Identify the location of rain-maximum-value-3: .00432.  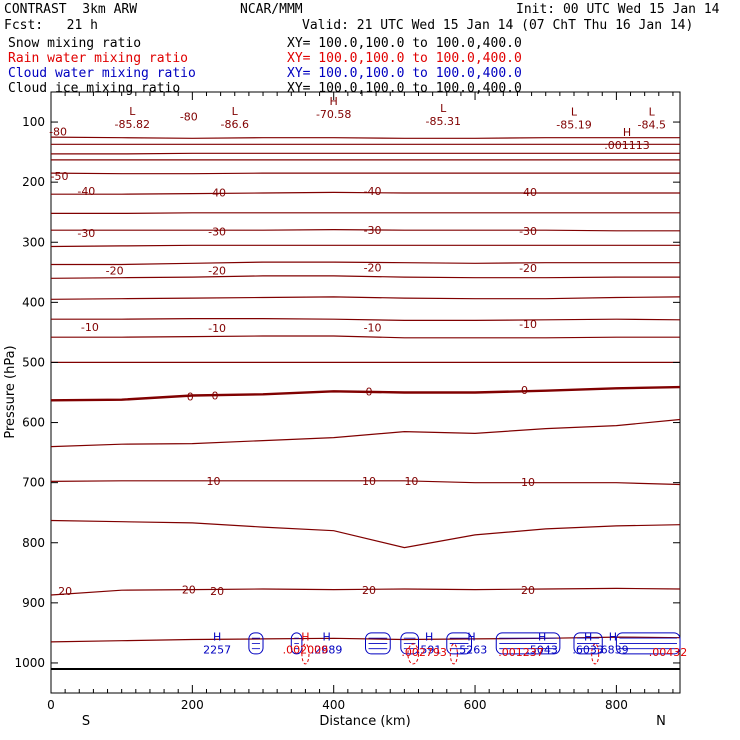
(668, 652).